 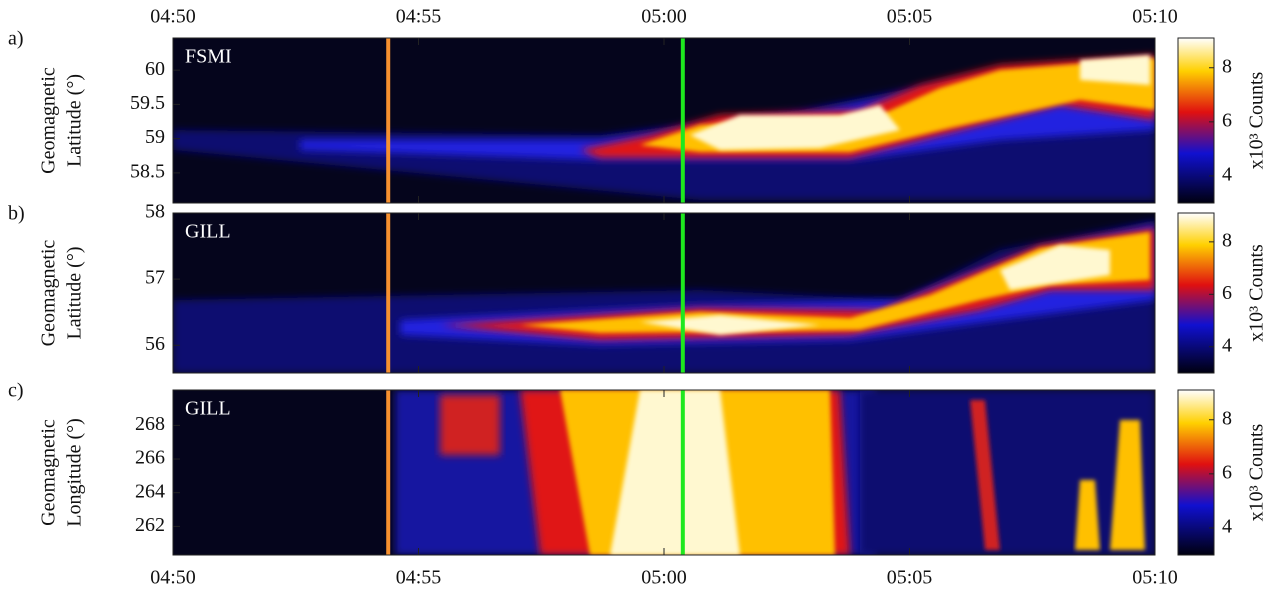 I want to click on panel-label: b), so click(x=16, y=214).